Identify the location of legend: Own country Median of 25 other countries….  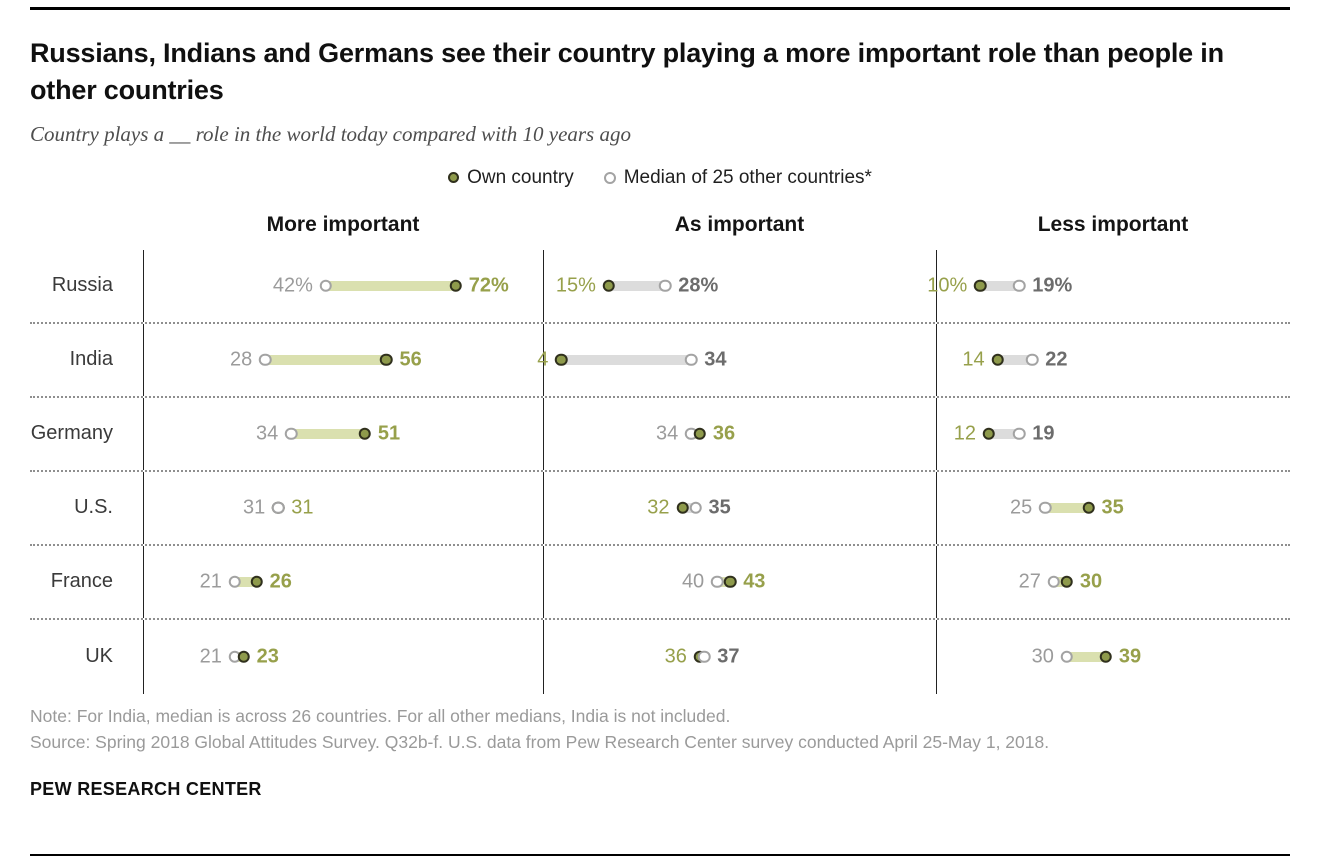
(660, 178).